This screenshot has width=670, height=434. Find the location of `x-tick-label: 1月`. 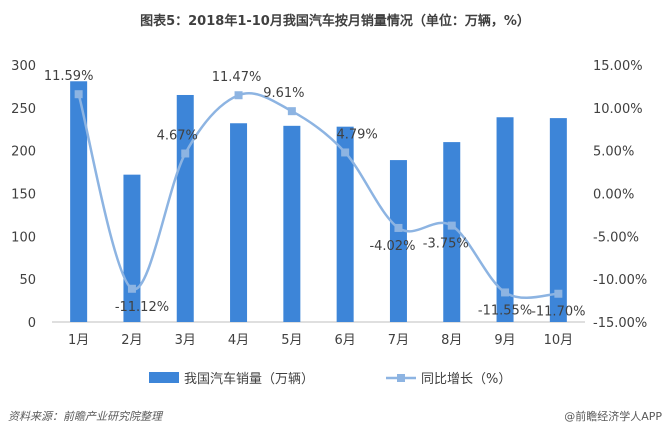

x-tick-label: 1月 is located at coordinates (78, 340).